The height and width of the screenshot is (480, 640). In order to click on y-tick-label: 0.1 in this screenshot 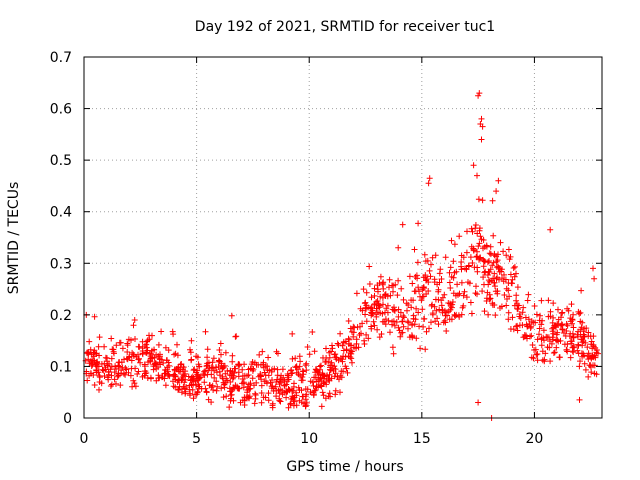, I will do `click(61, 367)`.